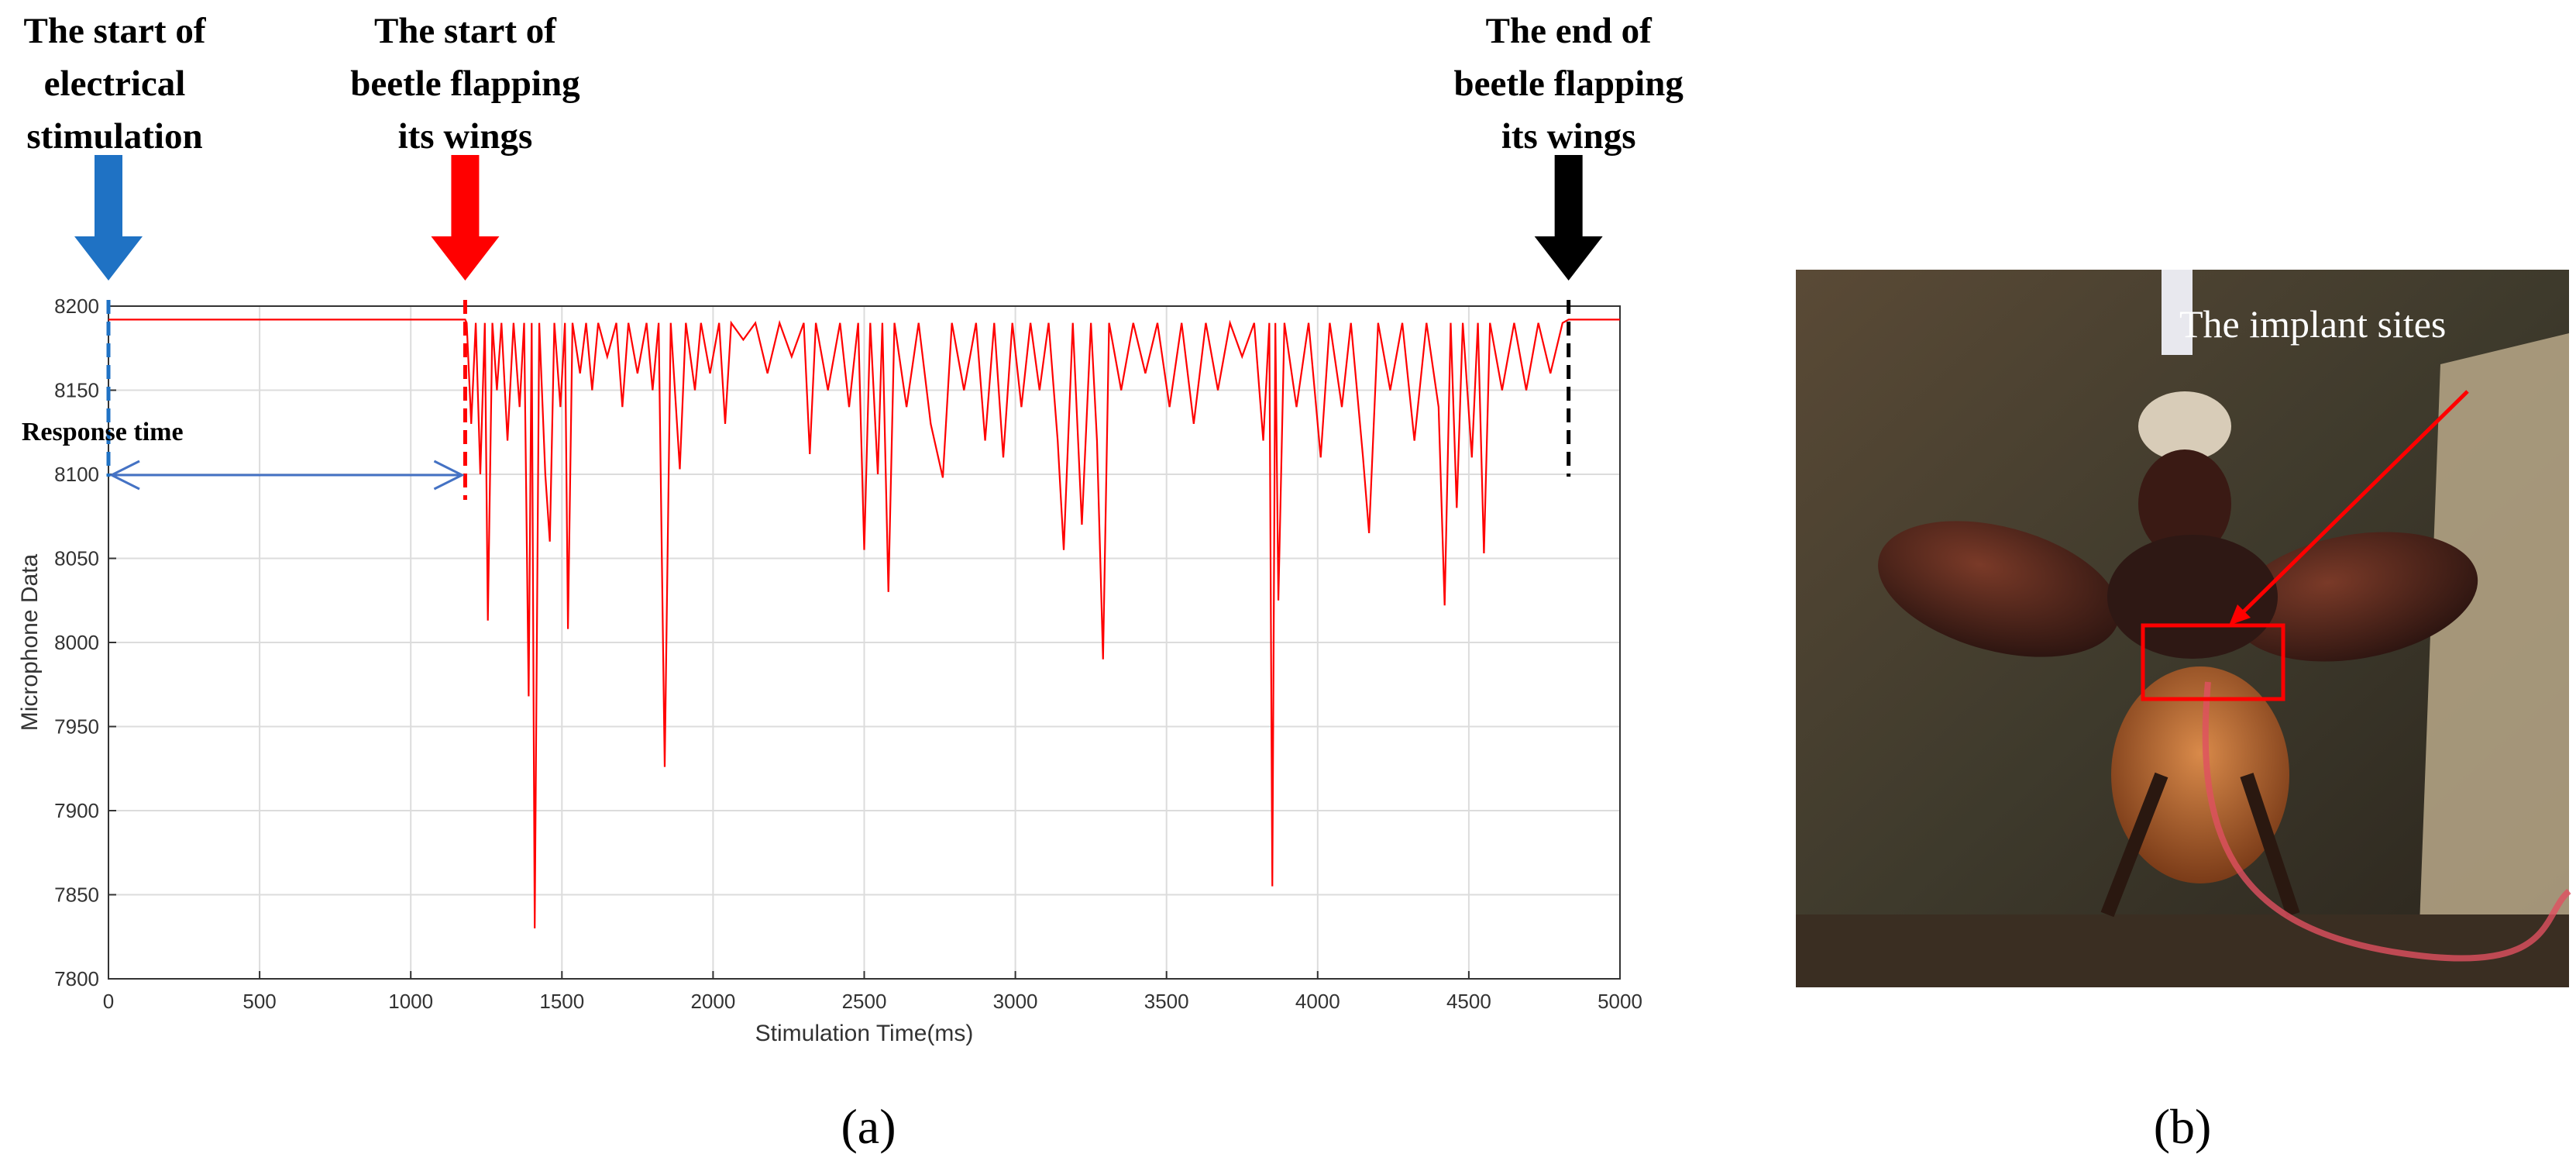 Image resolution: width=2576 pixels, height=1171 pixels. What do you see at coordinates (2182, 950) in the screenshot?
I see `photo-floor` at bounding box center [2182, 950].